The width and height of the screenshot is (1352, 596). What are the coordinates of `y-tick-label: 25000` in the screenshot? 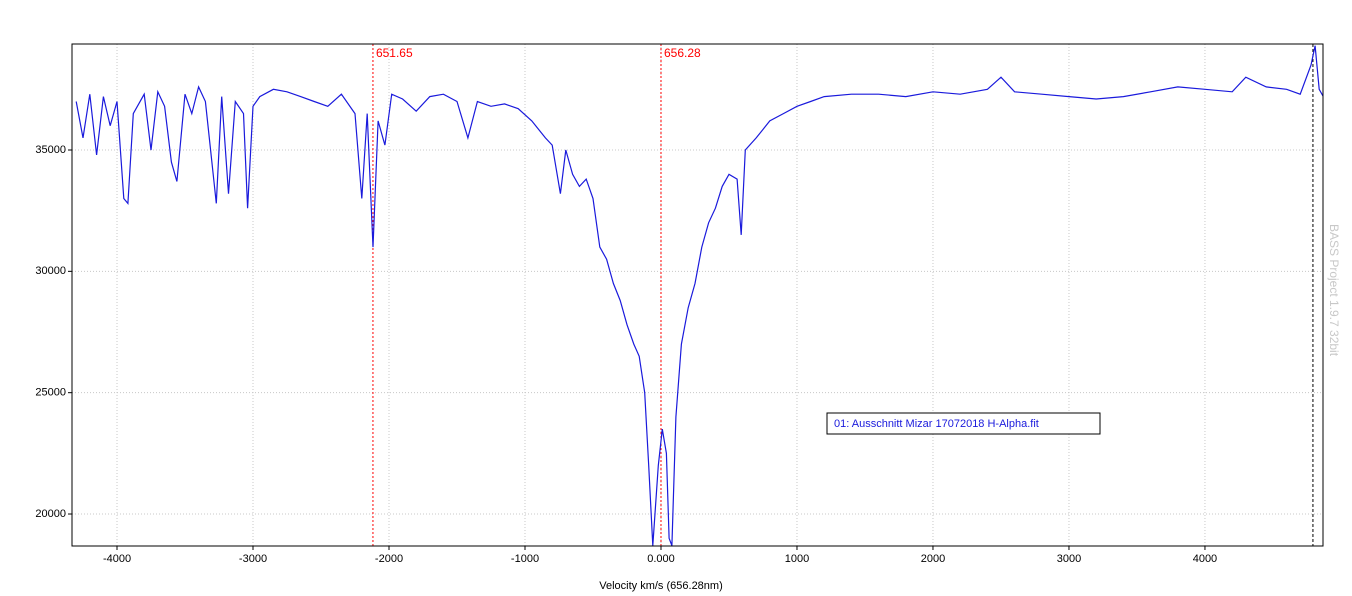 It's located at (50, 393).